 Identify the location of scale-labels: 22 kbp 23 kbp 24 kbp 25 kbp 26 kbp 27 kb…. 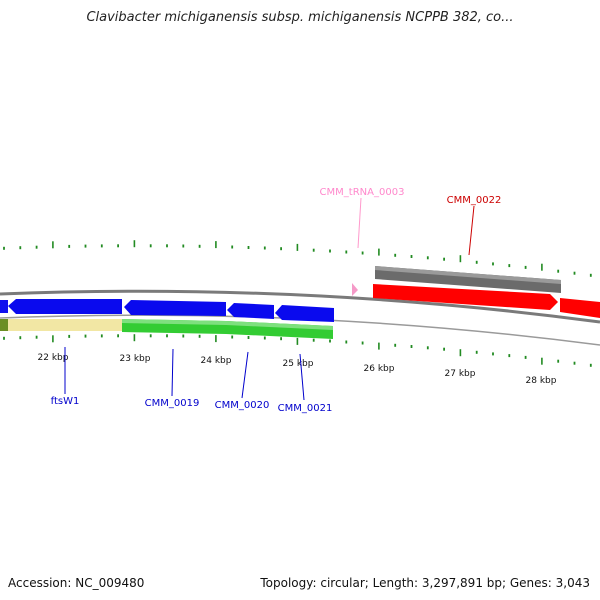
(297, 369).